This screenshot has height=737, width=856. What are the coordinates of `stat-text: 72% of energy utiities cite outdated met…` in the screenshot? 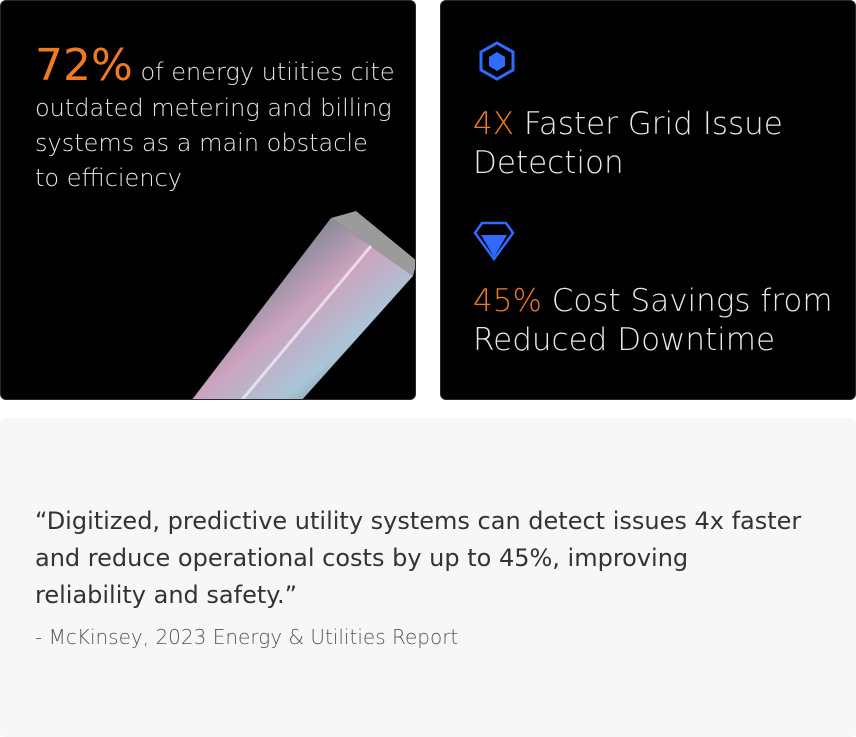 It's located at (215, 118).